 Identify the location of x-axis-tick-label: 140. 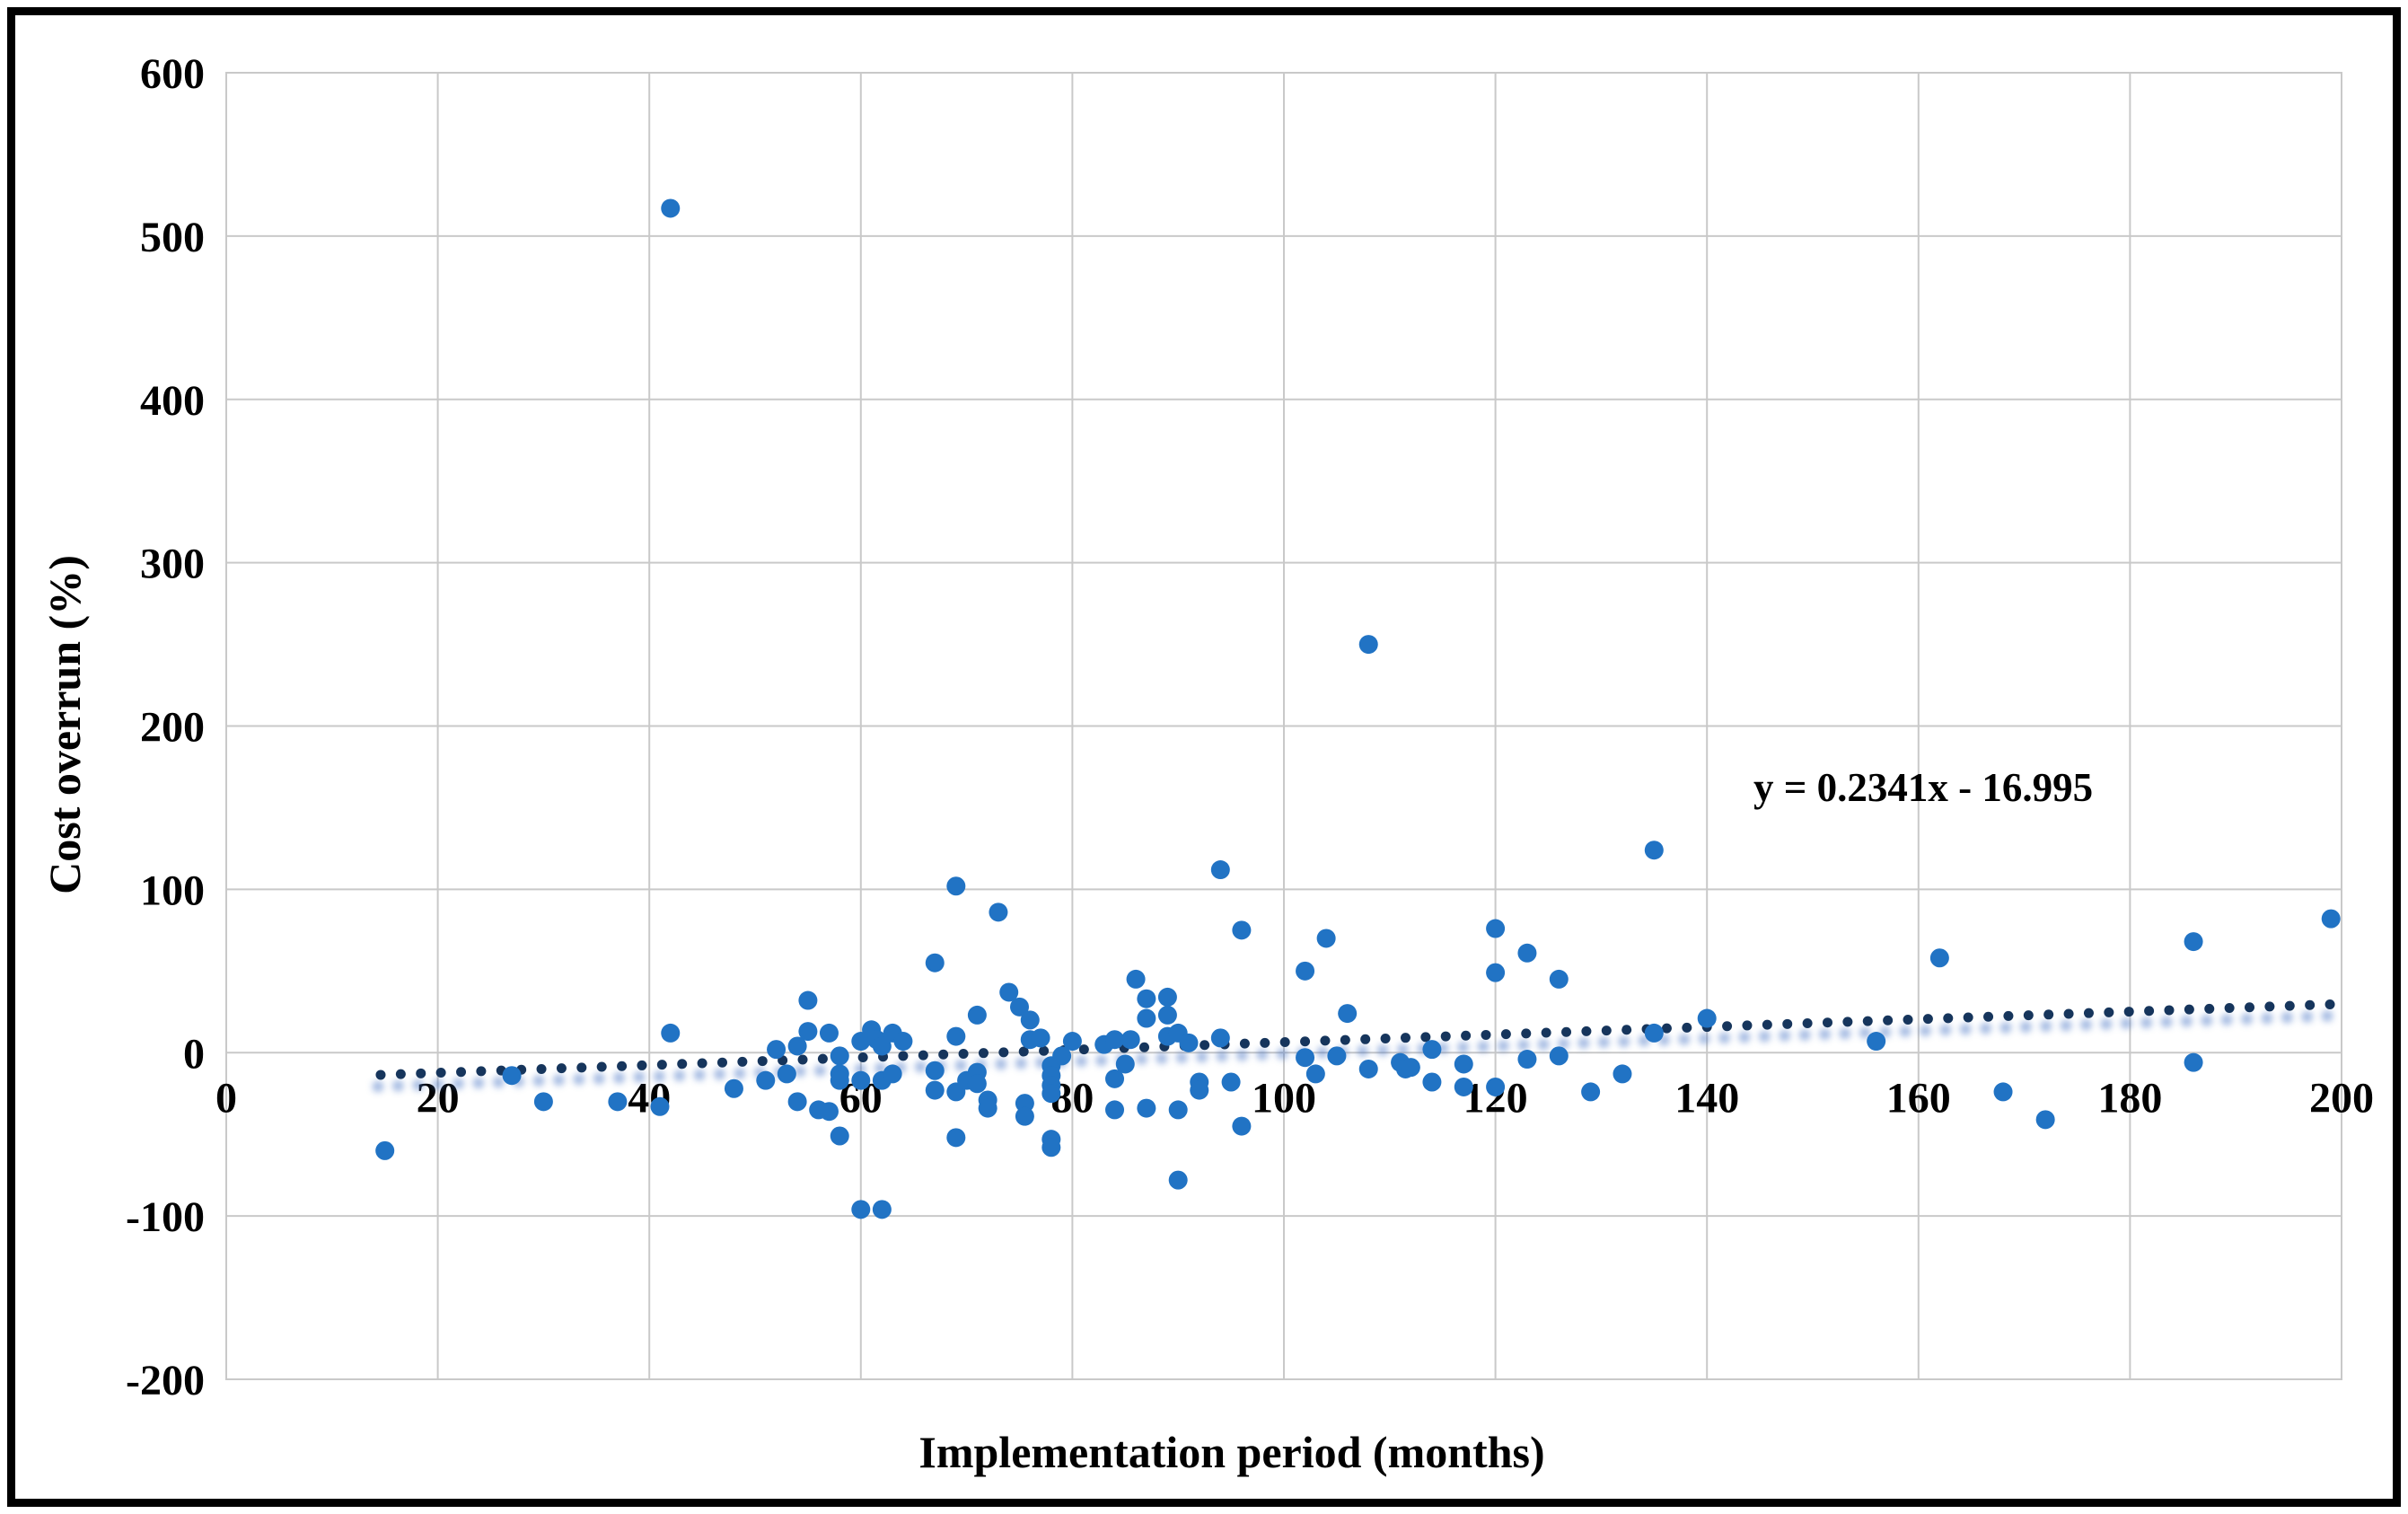
(1707, 1098).